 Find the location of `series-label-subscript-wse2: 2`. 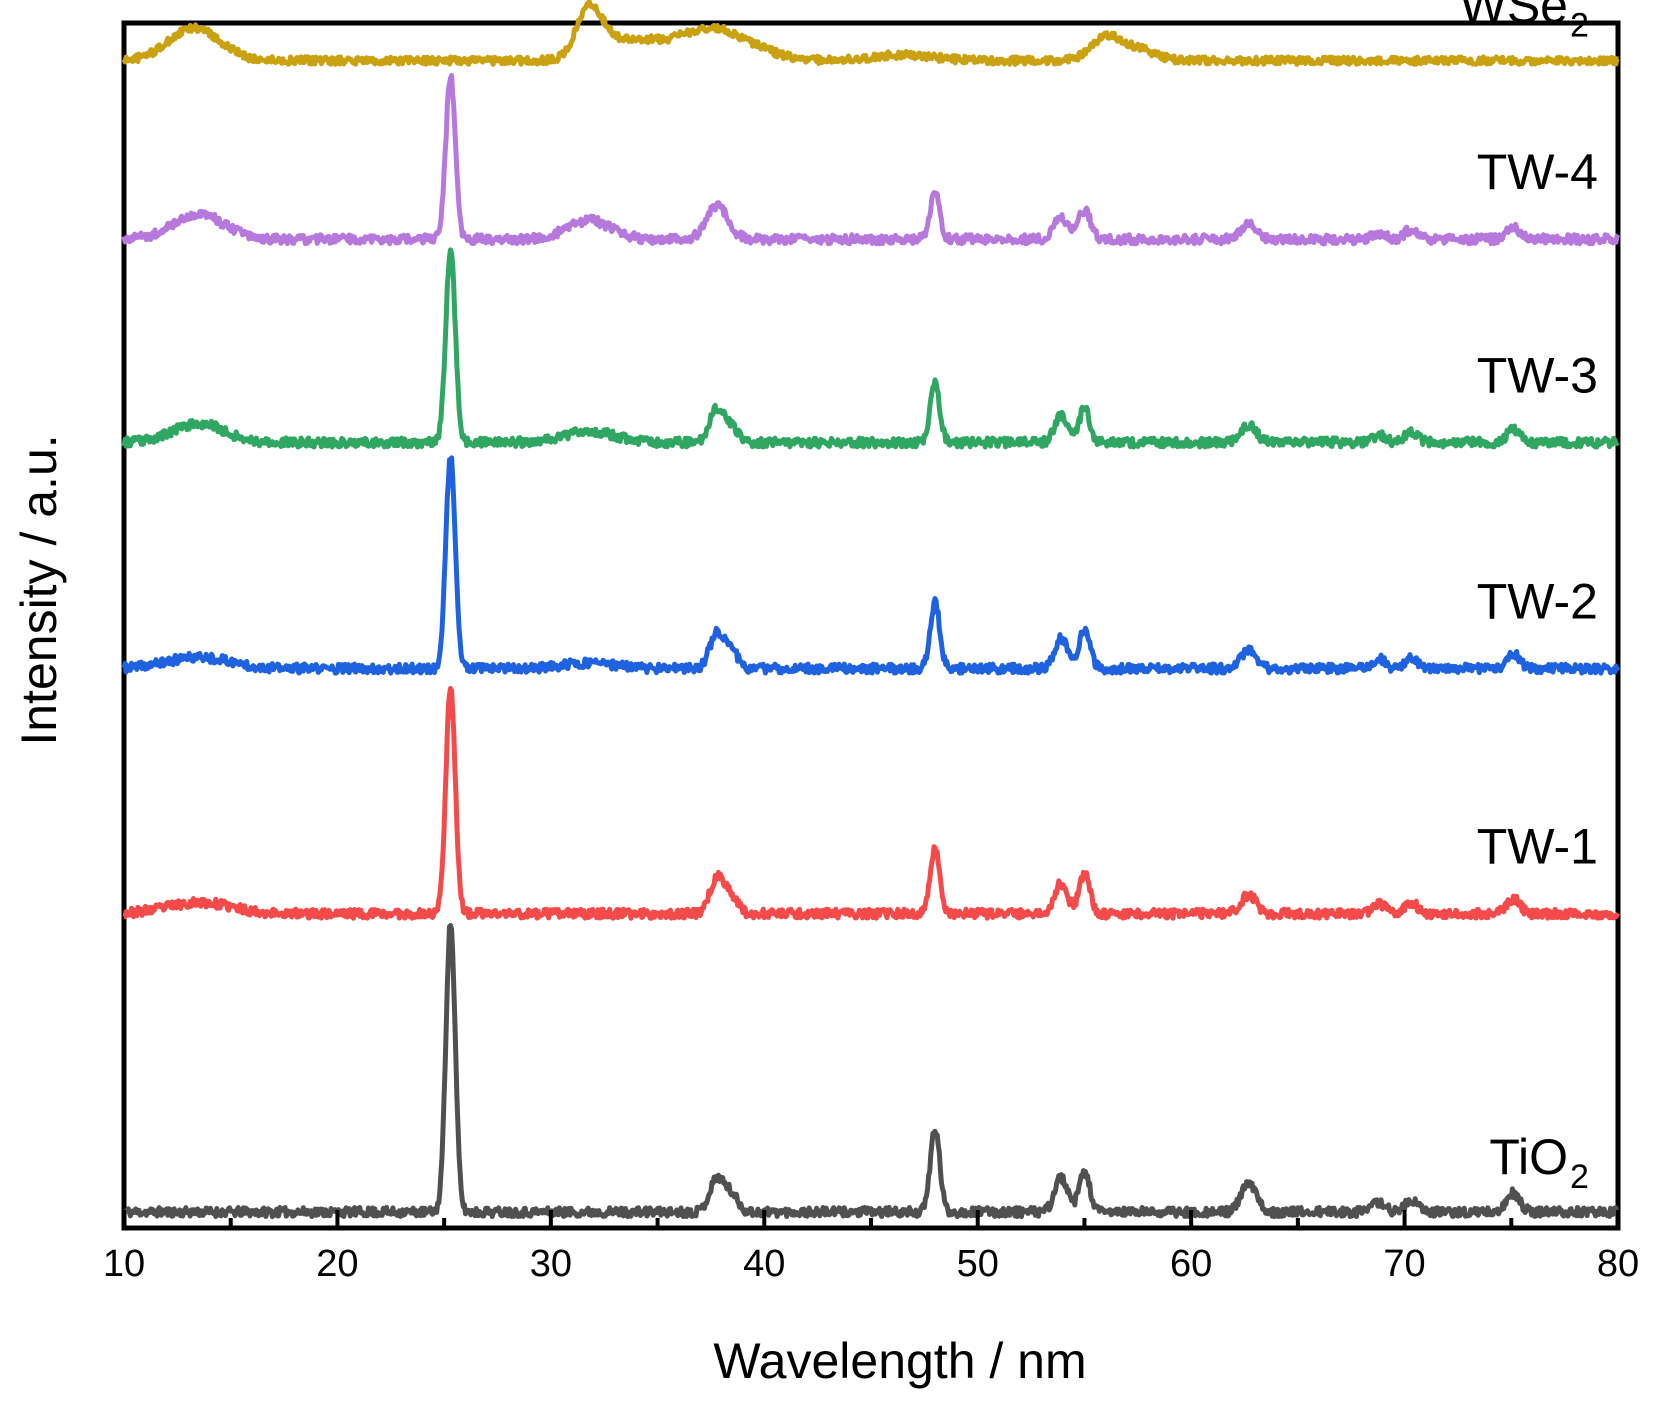

series-label-subscript-wse2: 2 is located at coordinates (1579, 26).